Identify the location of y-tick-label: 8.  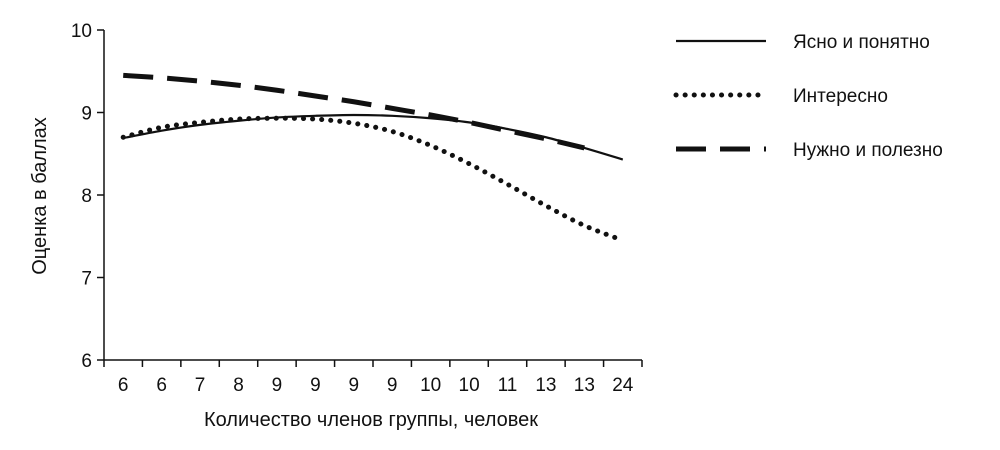
(86, 196).